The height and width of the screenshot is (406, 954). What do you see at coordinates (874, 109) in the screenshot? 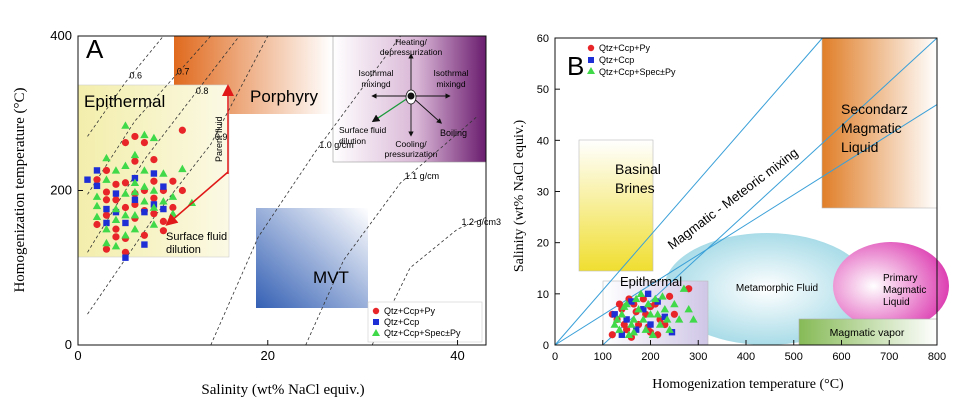
I see `secondary-label-1: Secondarz` at bounding box center [874, 109].